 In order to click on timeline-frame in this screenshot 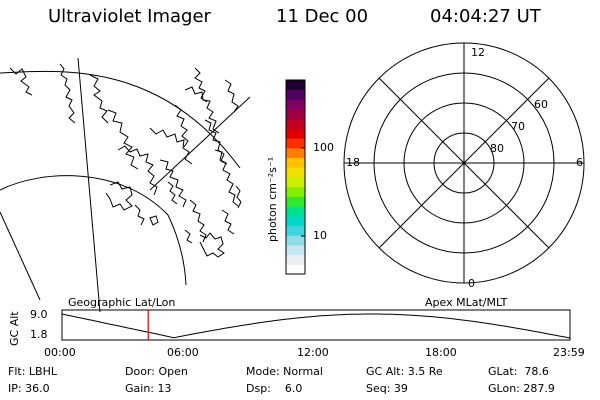, I will do `click(316, 325)`.